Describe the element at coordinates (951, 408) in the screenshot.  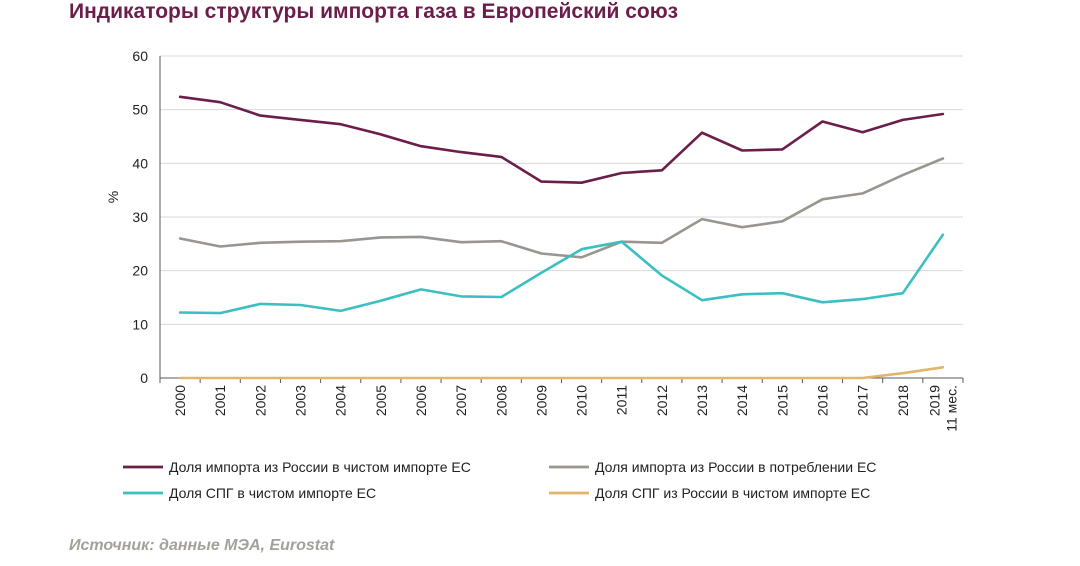
I see `x-tick-label: 11 мес.` at that location.